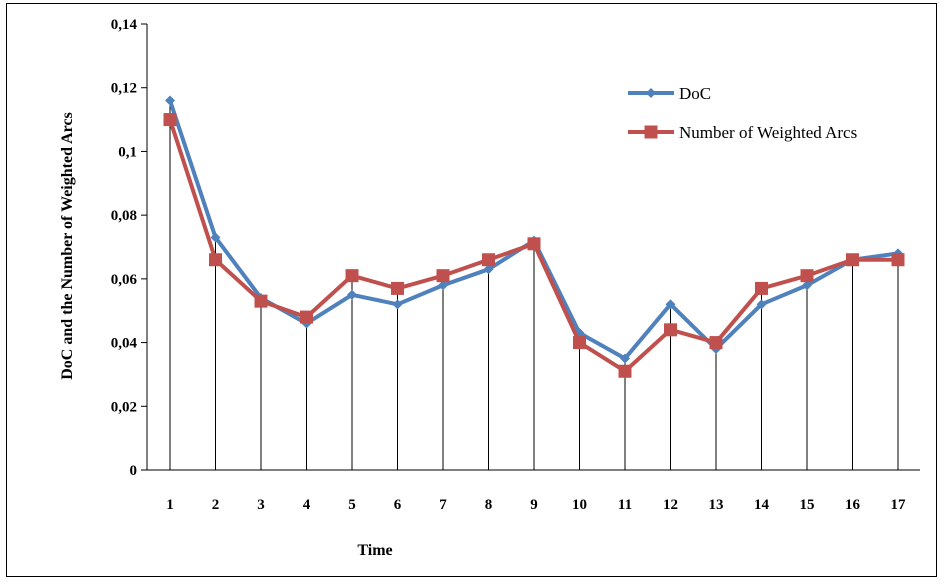  What do you see at coordinates (716, 505) in the screenshot?
I see `x-tick-label: 13` at bounding box center [716, 505].